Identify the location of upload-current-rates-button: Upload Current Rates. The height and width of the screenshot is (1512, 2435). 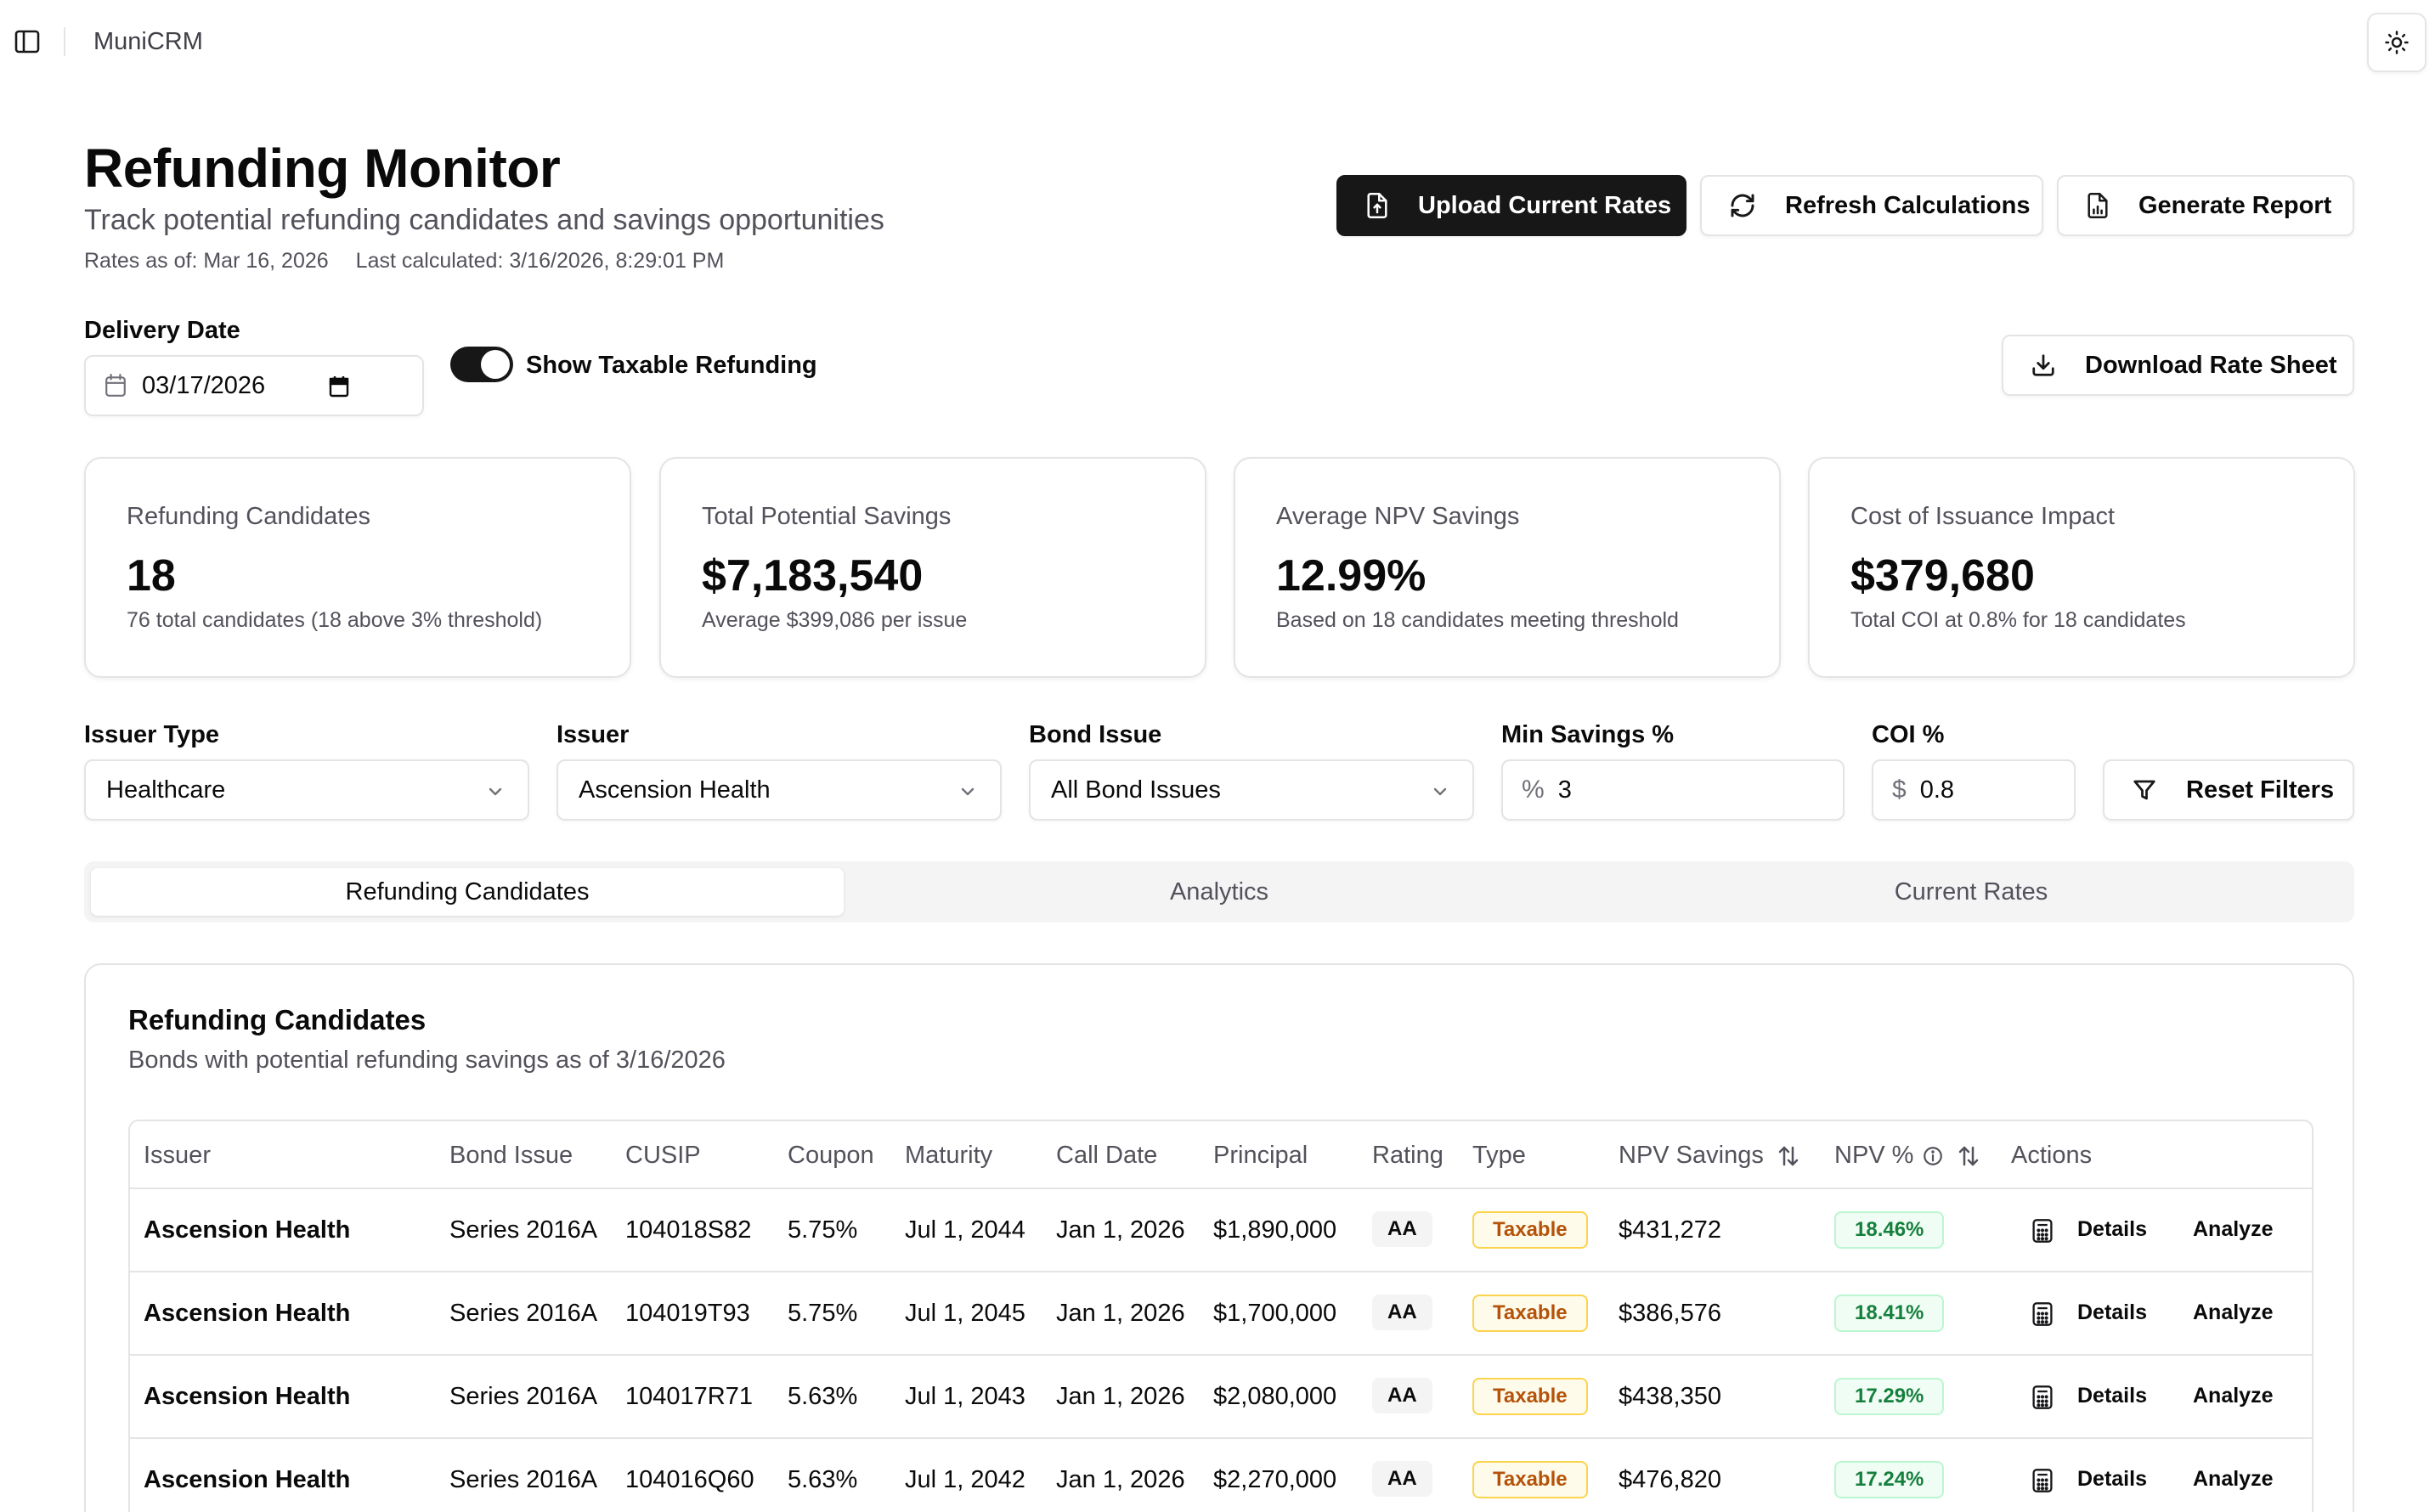
(1511, 205).